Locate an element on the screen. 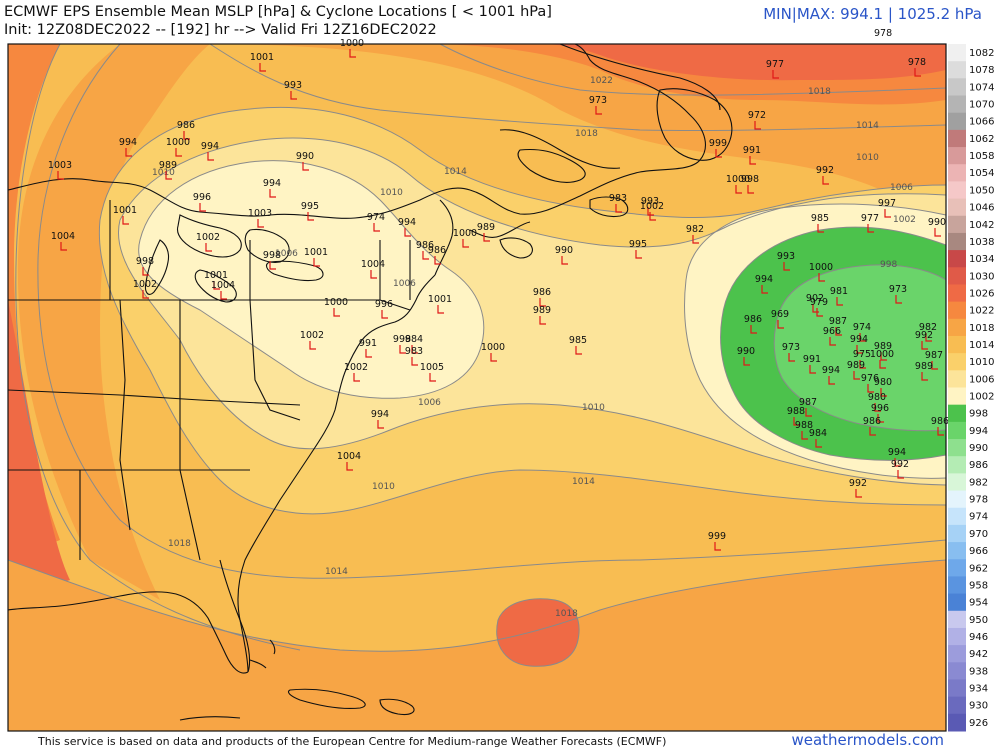 The image size is (1000, 750). cyclone-marker: 993 is located at coordinates (293, 90).